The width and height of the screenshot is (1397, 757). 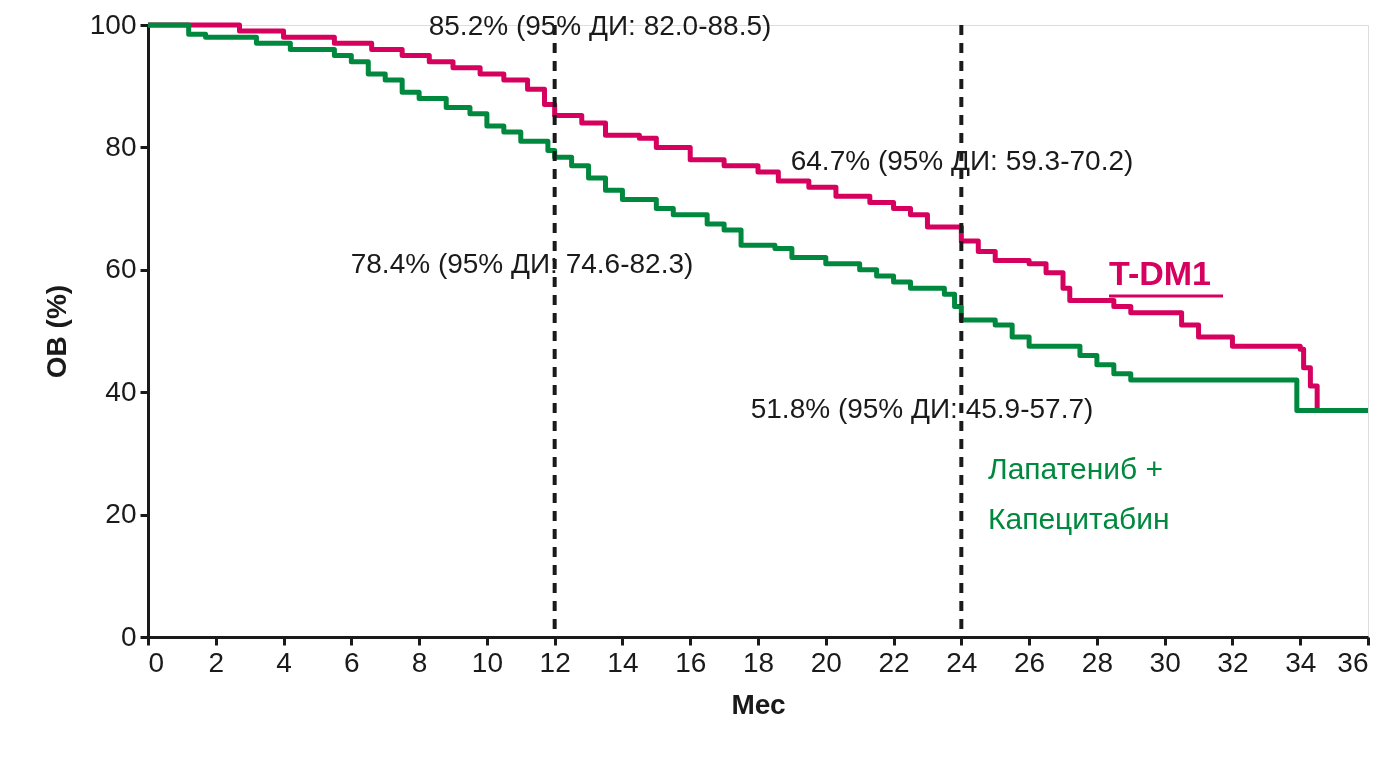 I want to click on x-tick-label: 6, so click(x=352, y=662).